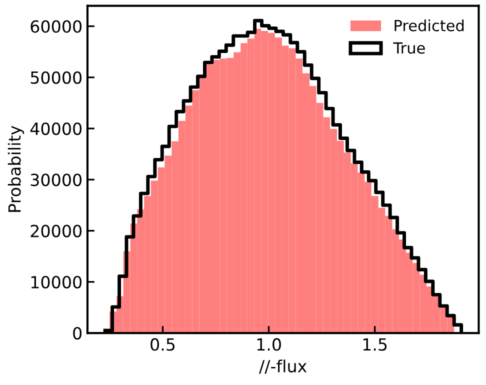 Image resolution: width=486 pixels, height=385 pixels. I want to click on legend-label: True, so click(409, 48).